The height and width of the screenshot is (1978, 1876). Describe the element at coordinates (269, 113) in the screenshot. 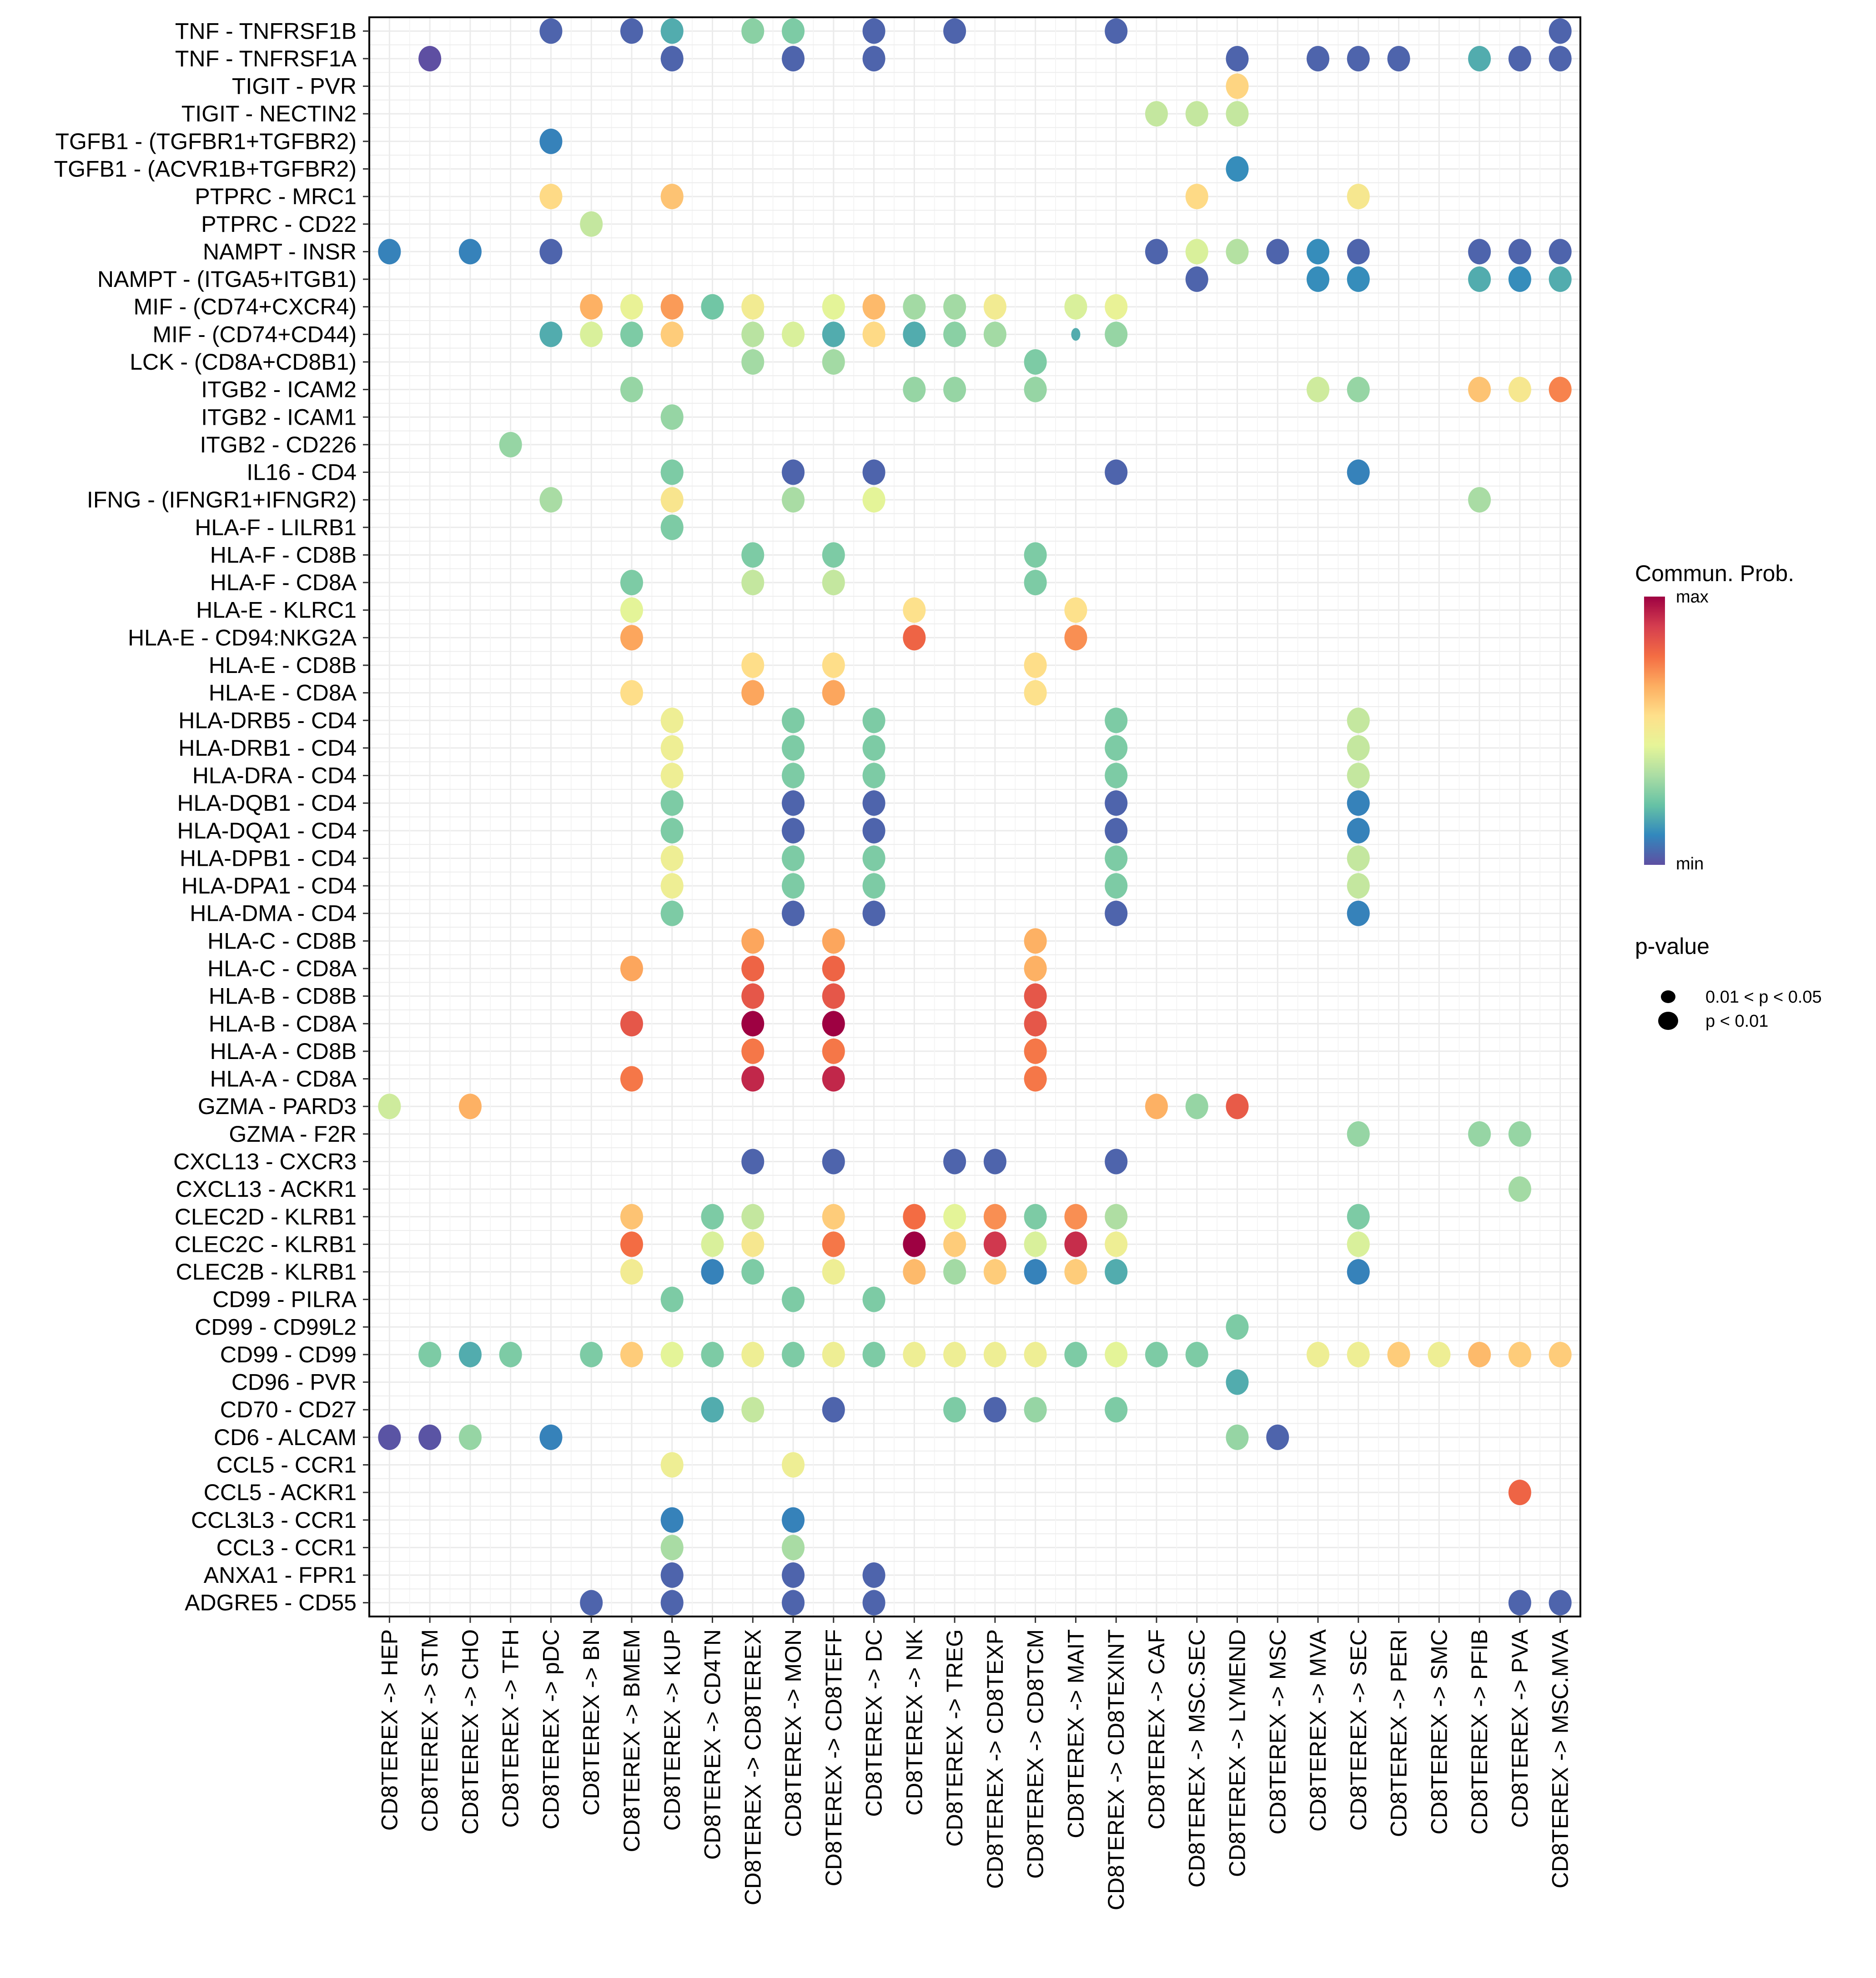

I see `y-tick-label: TIGIT - NECTIN2` at that location.